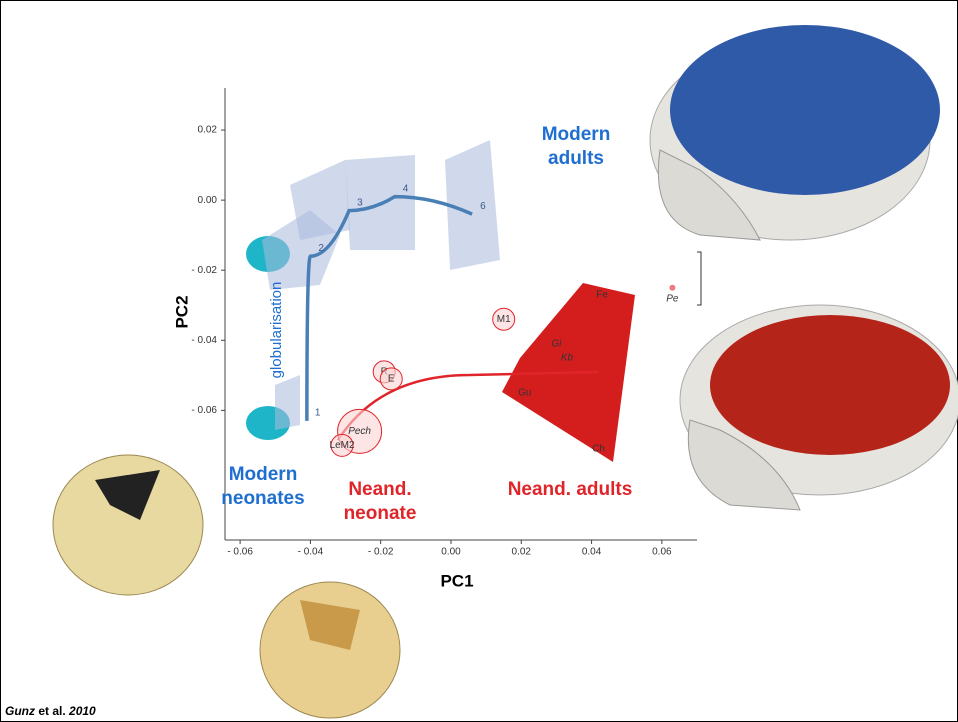  Describe the element at coordinates (208, 200) in the screenshot. I see `y-tick-label: 0.00` at that location.